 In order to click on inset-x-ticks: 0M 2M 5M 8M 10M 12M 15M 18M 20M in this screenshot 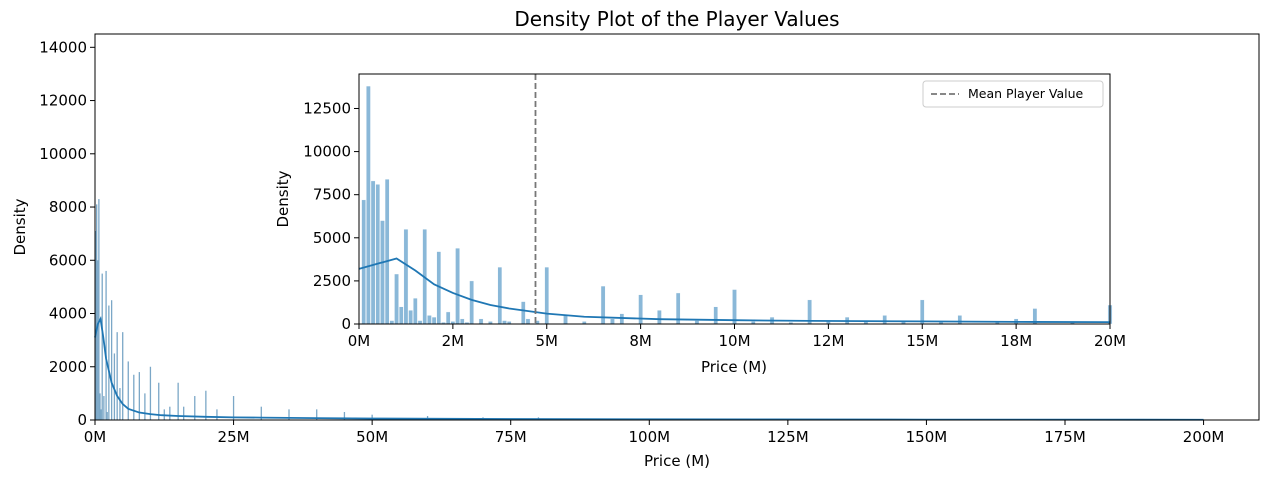, I will do `click(737, 337)`.